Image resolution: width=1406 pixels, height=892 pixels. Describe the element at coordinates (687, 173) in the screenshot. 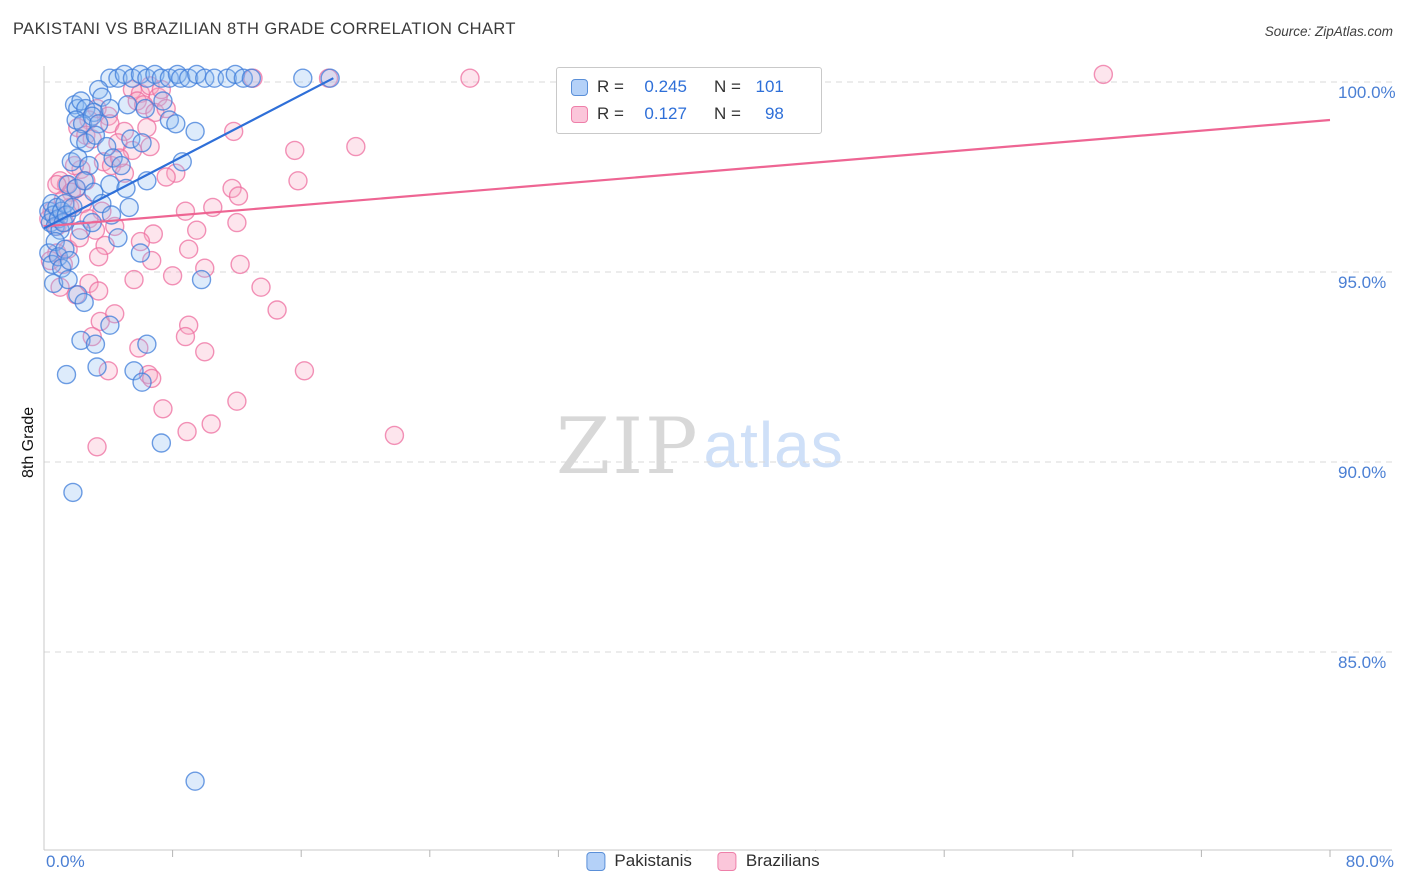

I see `trend-line-Brazilians` at that location.